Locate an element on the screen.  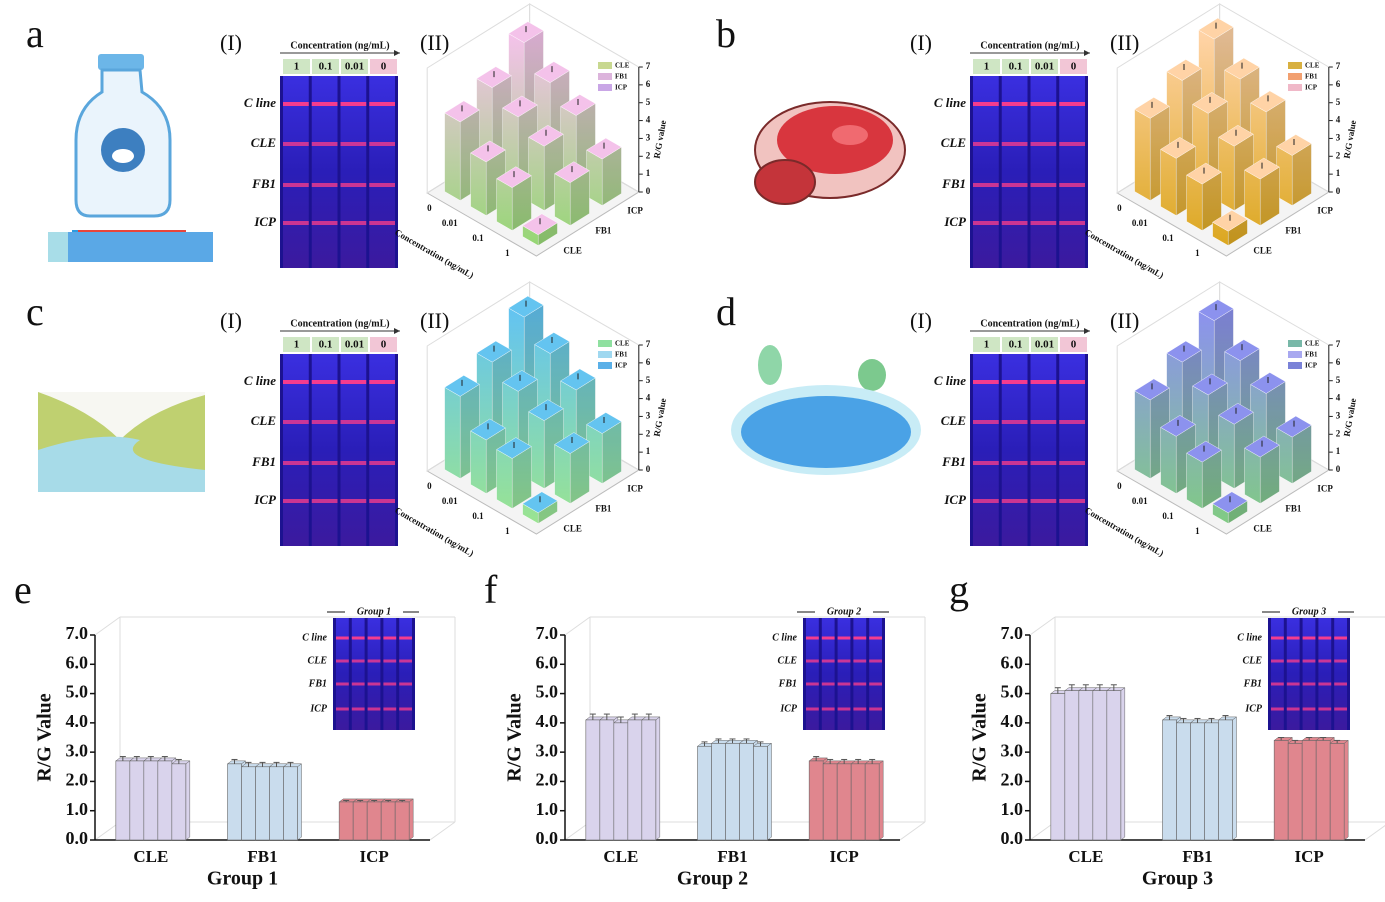
concentration-label: 1 is located at coordinates (297, 67).